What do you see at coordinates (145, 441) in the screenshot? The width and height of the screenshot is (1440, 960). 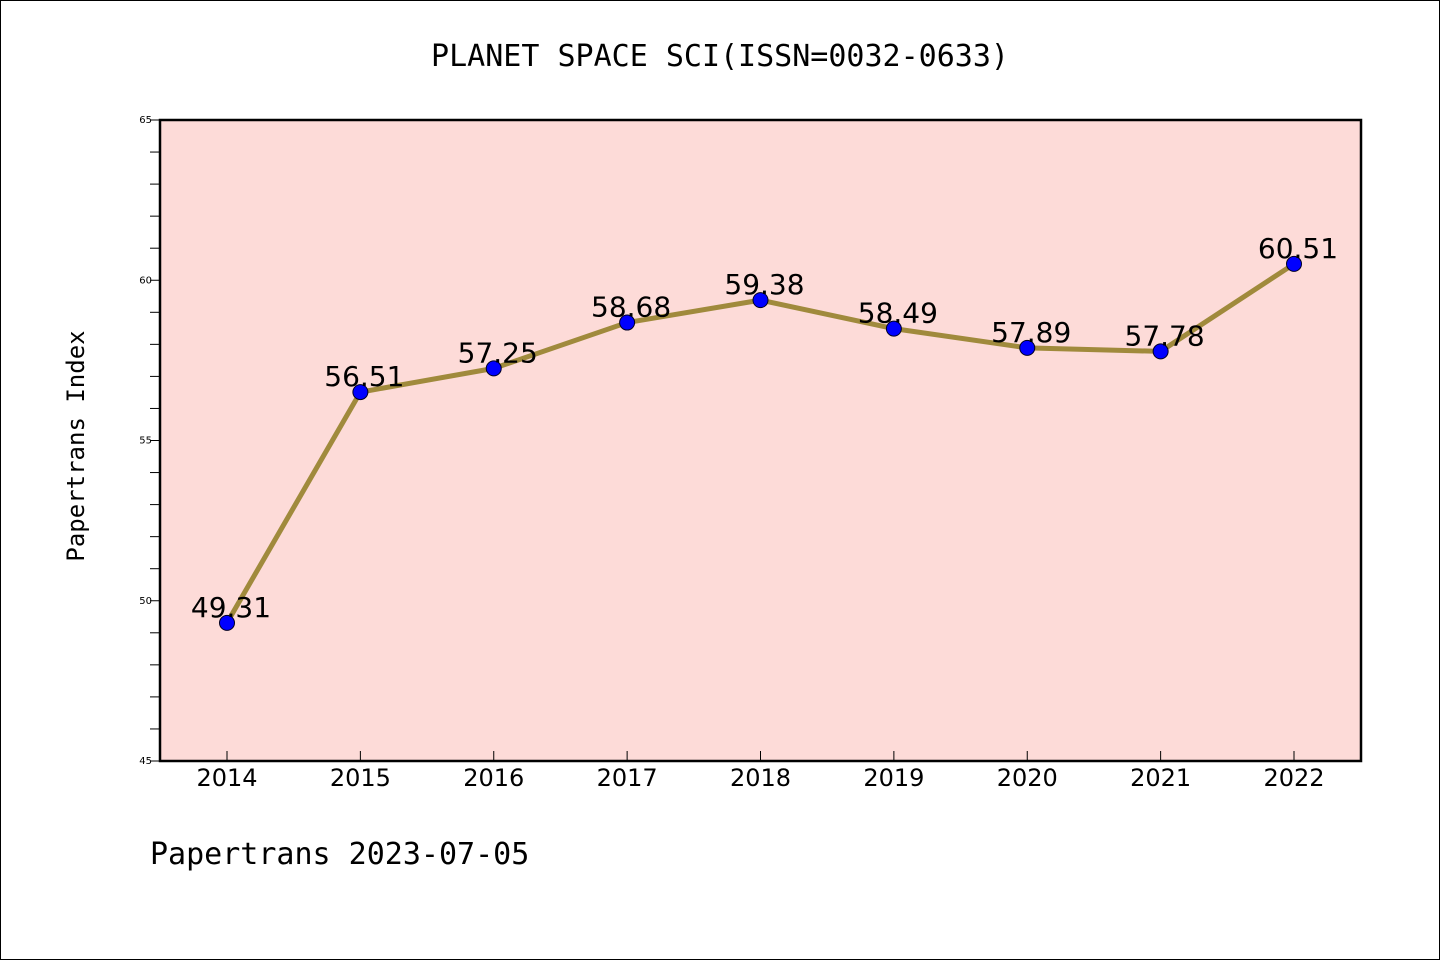 I see `y-tick-label: 55` at bounding box center [145, 441].